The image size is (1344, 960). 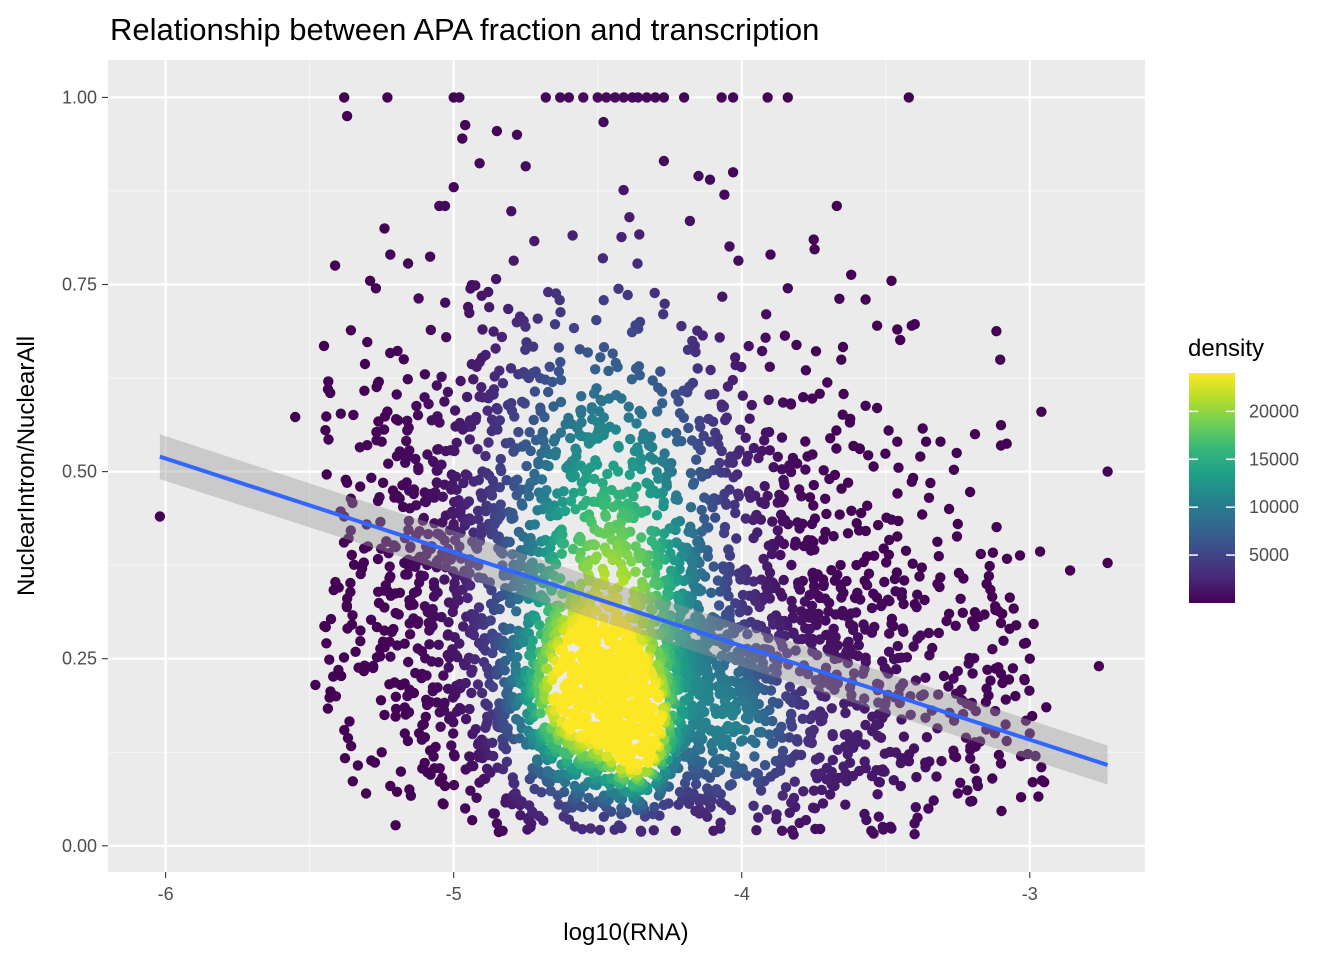 I want to click on x-tick-label: -6, so click(x=166, y=894).